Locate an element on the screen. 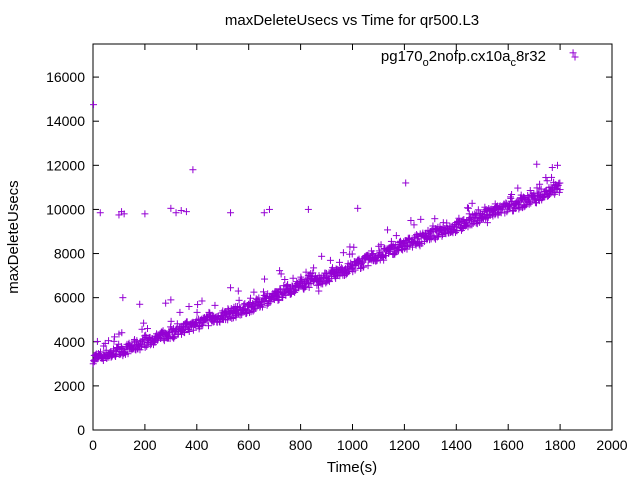  legend-marker-symbol is located at coordinates (575, 57).